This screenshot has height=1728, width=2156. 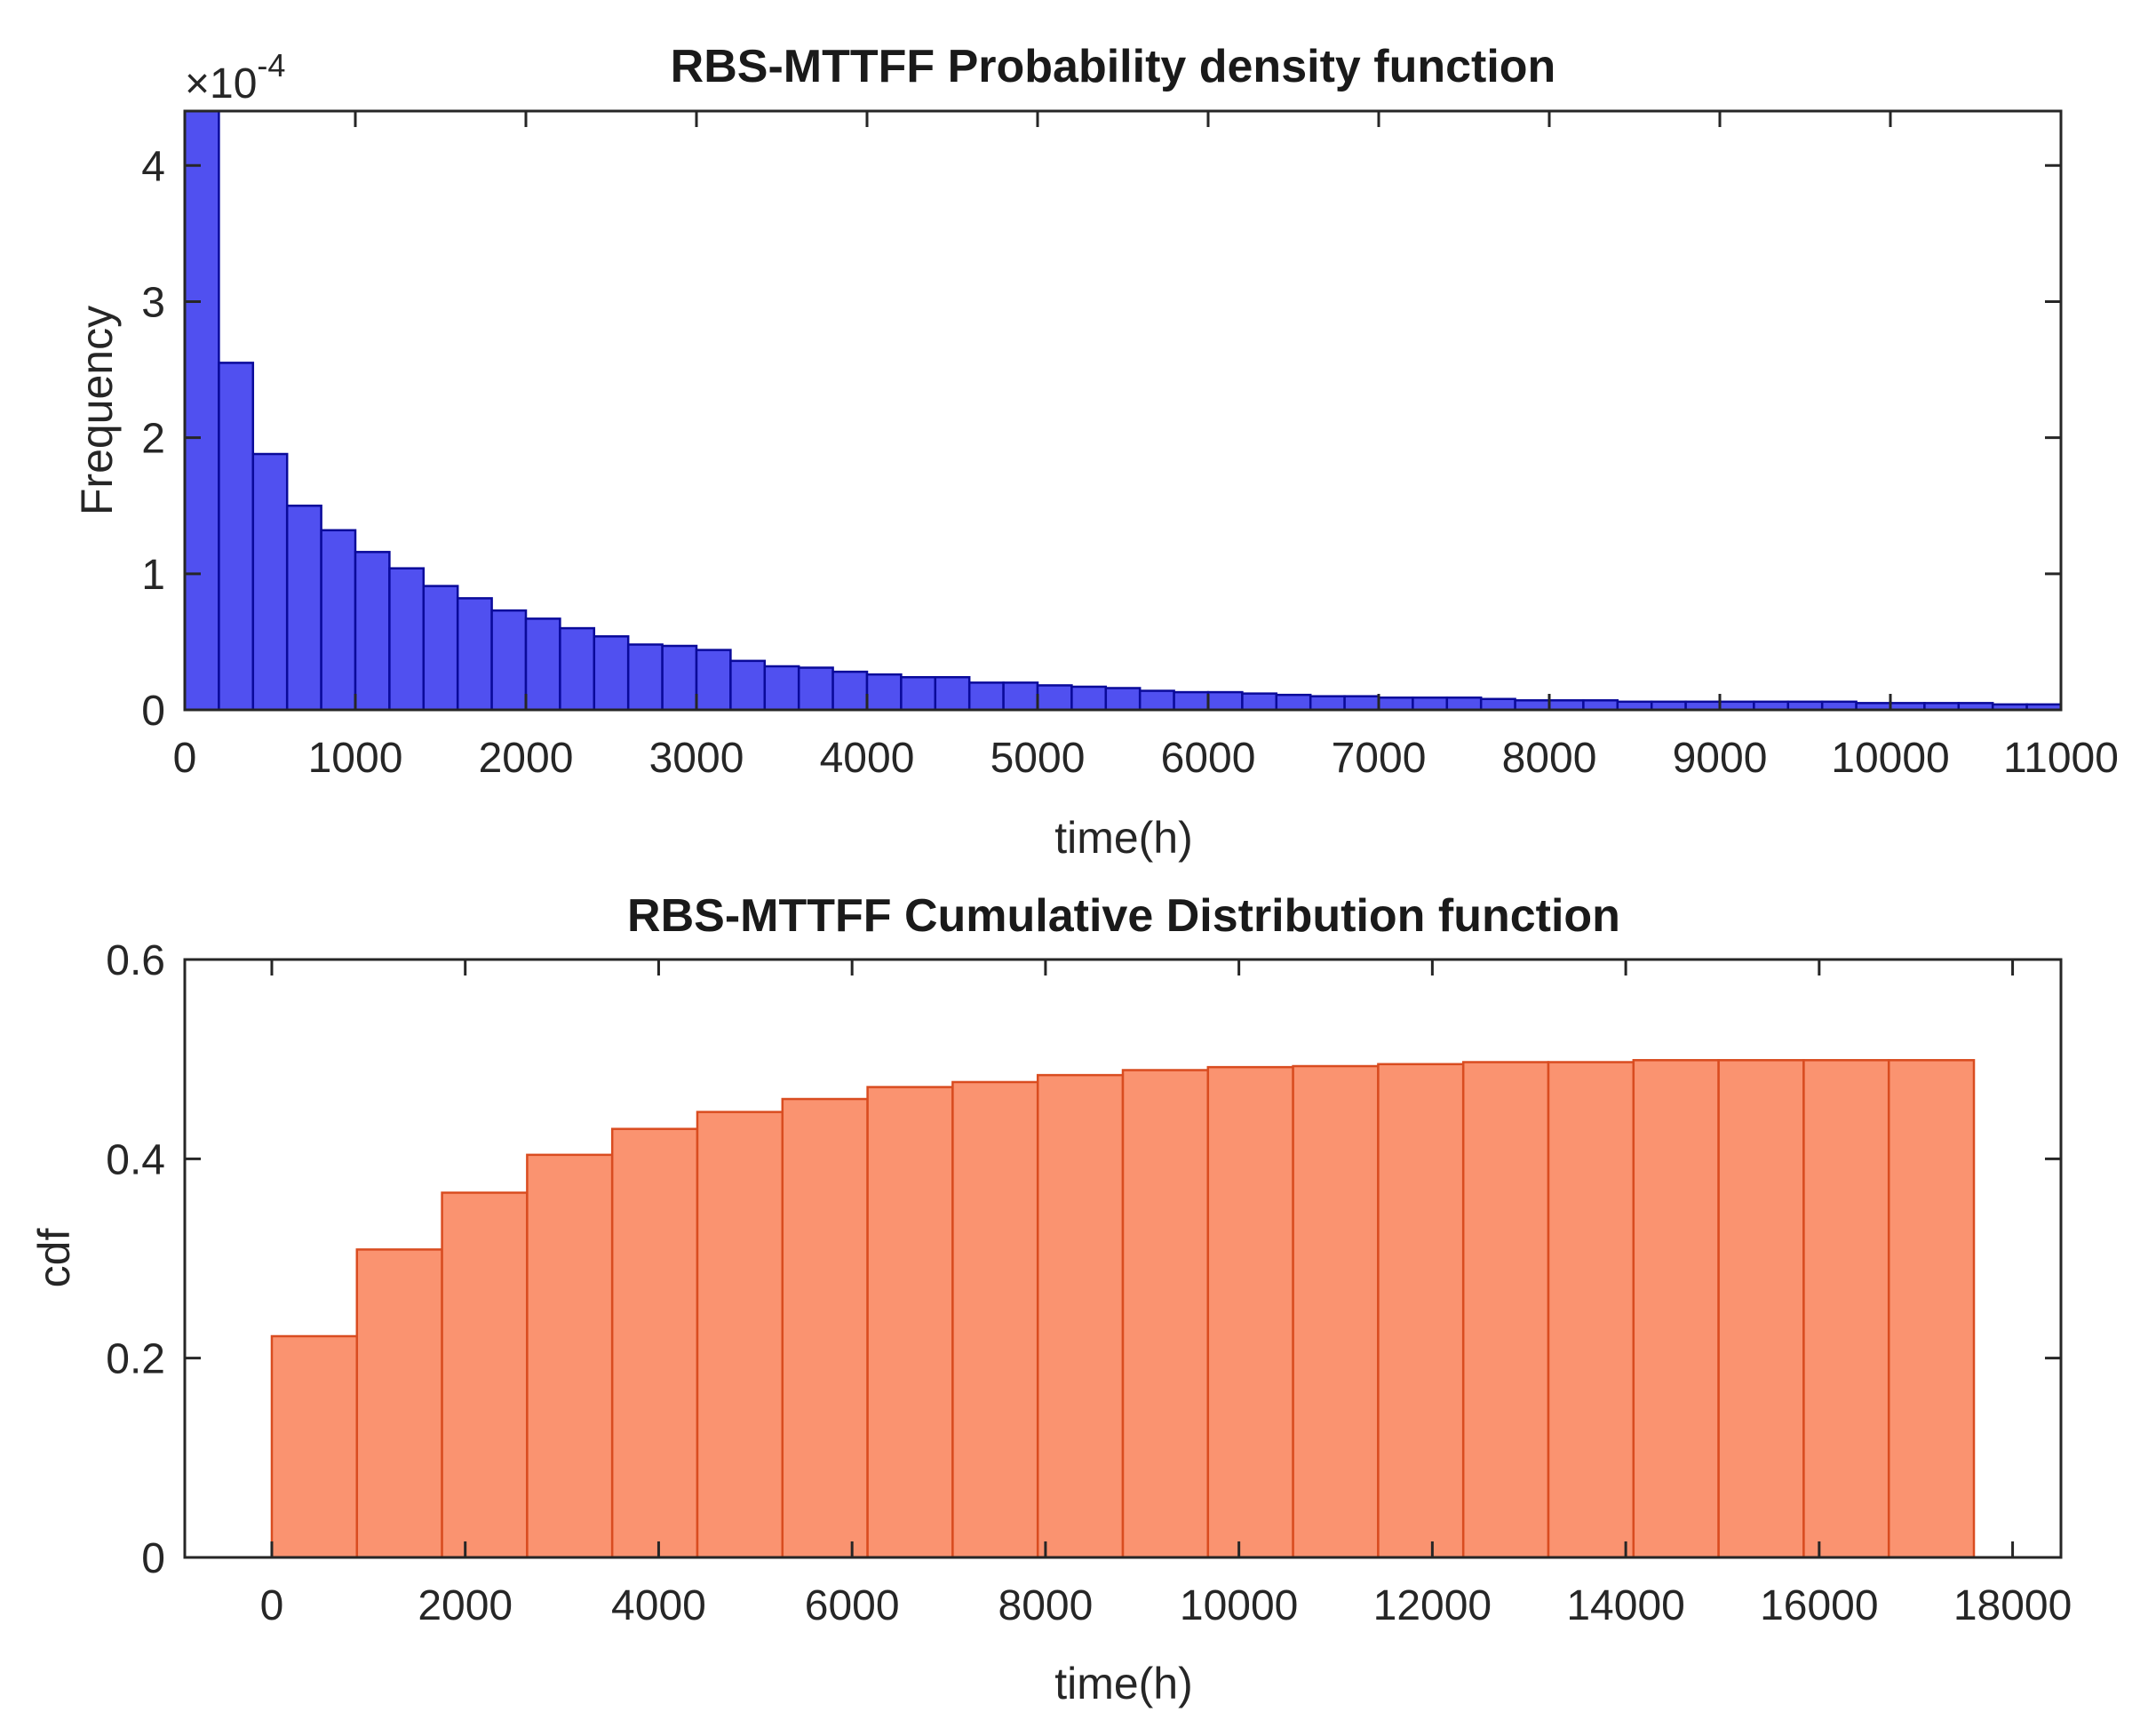 What do you see at coordinates (465, 1605) in the screenshot?
I see `cdf-x-tick-label: 2000` at bounding box center [465, 1605].